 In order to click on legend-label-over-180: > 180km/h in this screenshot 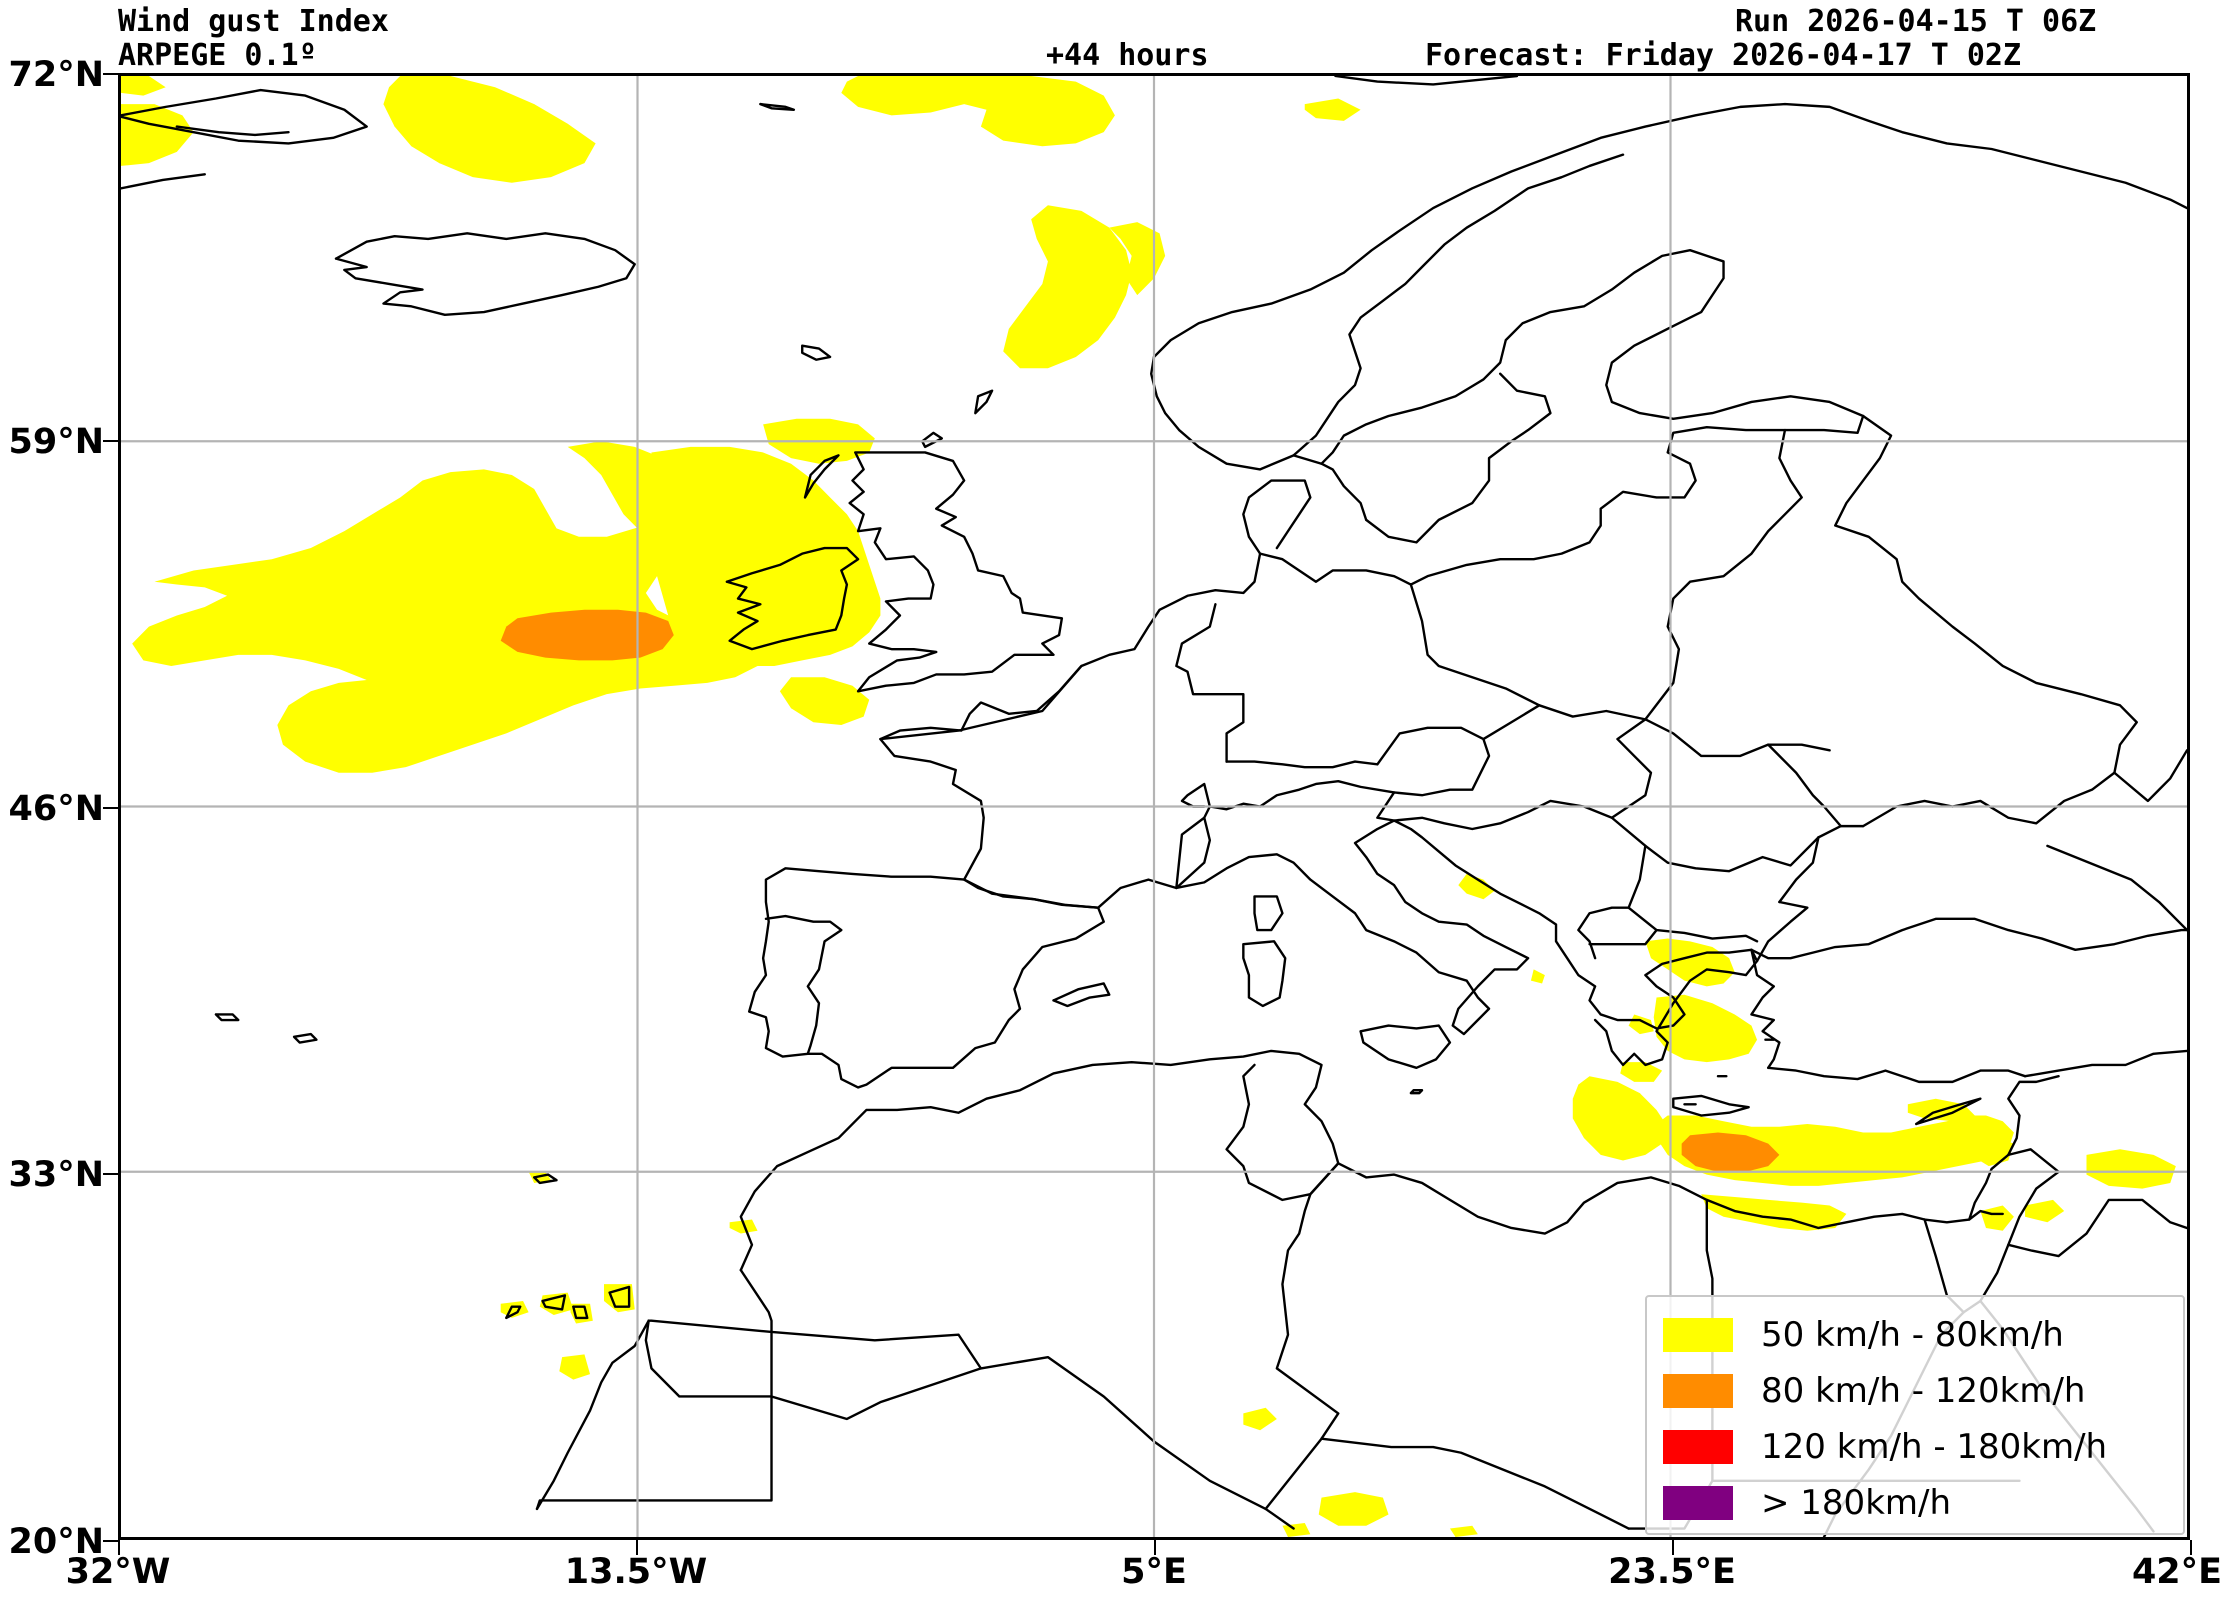, I will do `click(1856, 1503)`.